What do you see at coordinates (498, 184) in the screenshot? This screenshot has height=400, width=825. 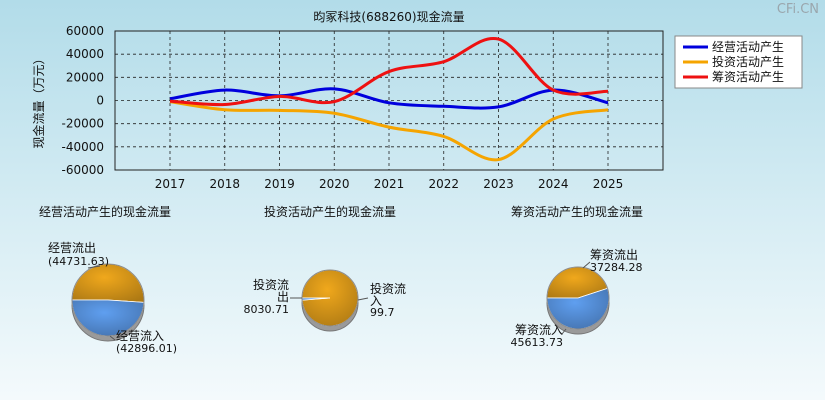 I see `x-tick-label: 2023` at bounding box center [498, 184].